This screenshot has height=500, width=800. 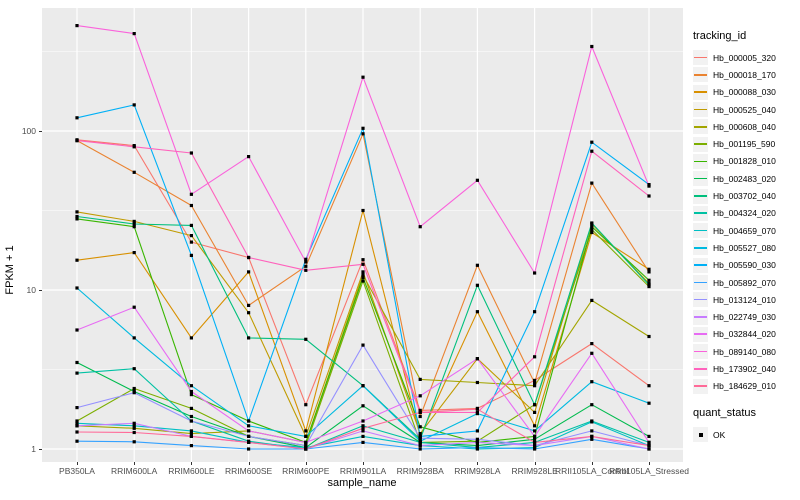 I want to click on x-tick-label: RRIM928BA, so click(x=420, y=471).